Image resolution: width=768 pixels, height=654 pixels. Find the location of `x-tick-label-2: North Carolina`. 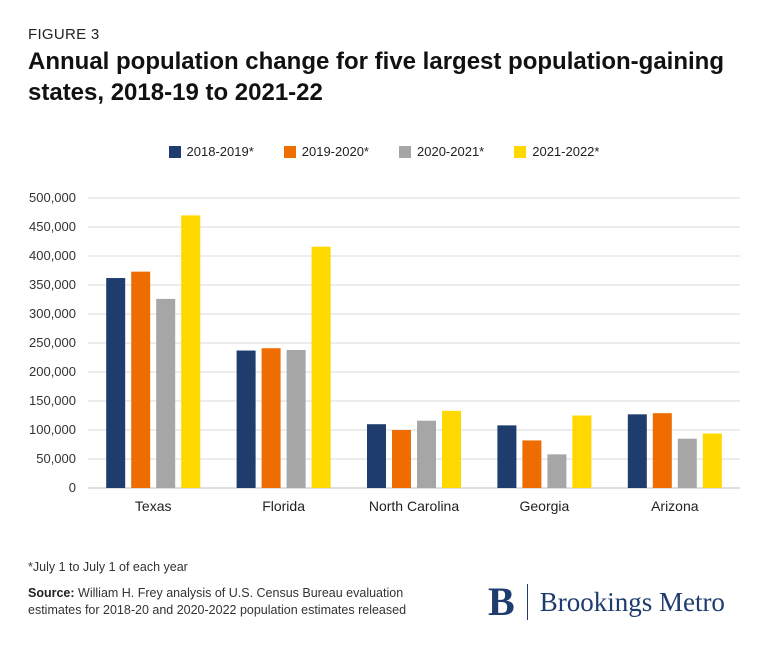

x-tick-label-2: North Carolina is located at coordinates (414, 506).